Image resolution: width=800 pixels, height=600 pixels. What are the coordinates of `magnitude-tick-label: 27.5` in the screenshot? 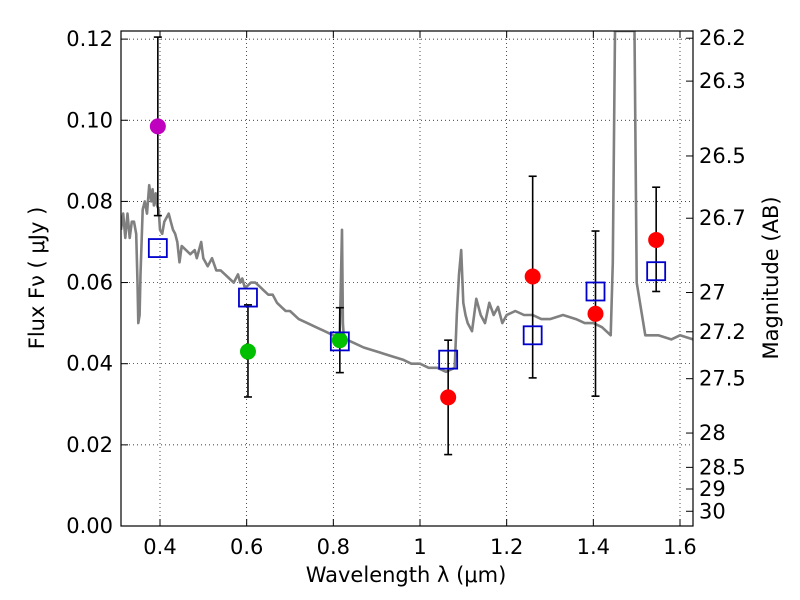 It's located at (722, 379).